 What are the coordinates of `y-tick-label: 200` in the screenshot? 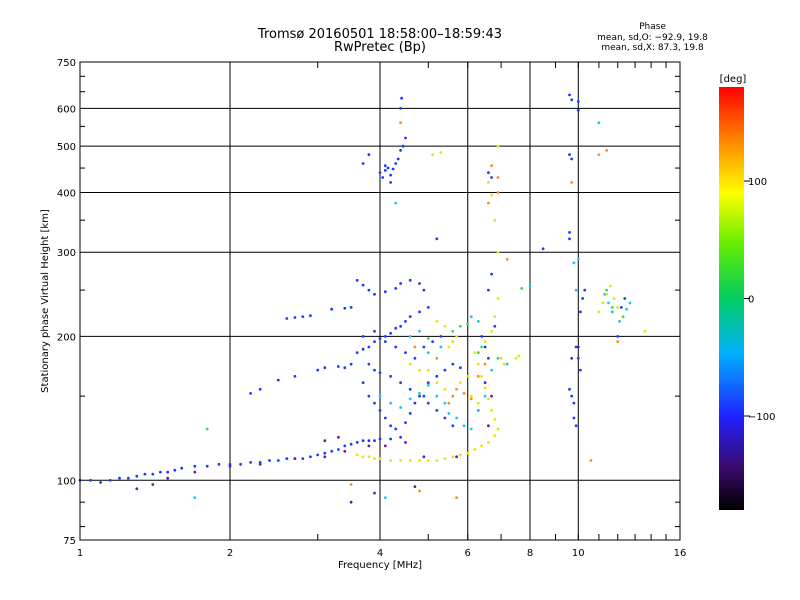 It's located at (66, 337).